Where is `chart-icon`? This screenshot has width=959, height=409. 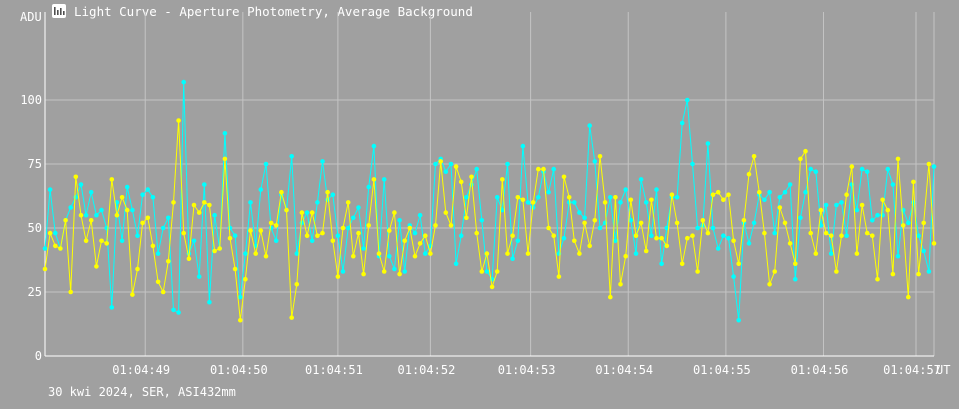
chart-icon is located at coordinates (59, 11).